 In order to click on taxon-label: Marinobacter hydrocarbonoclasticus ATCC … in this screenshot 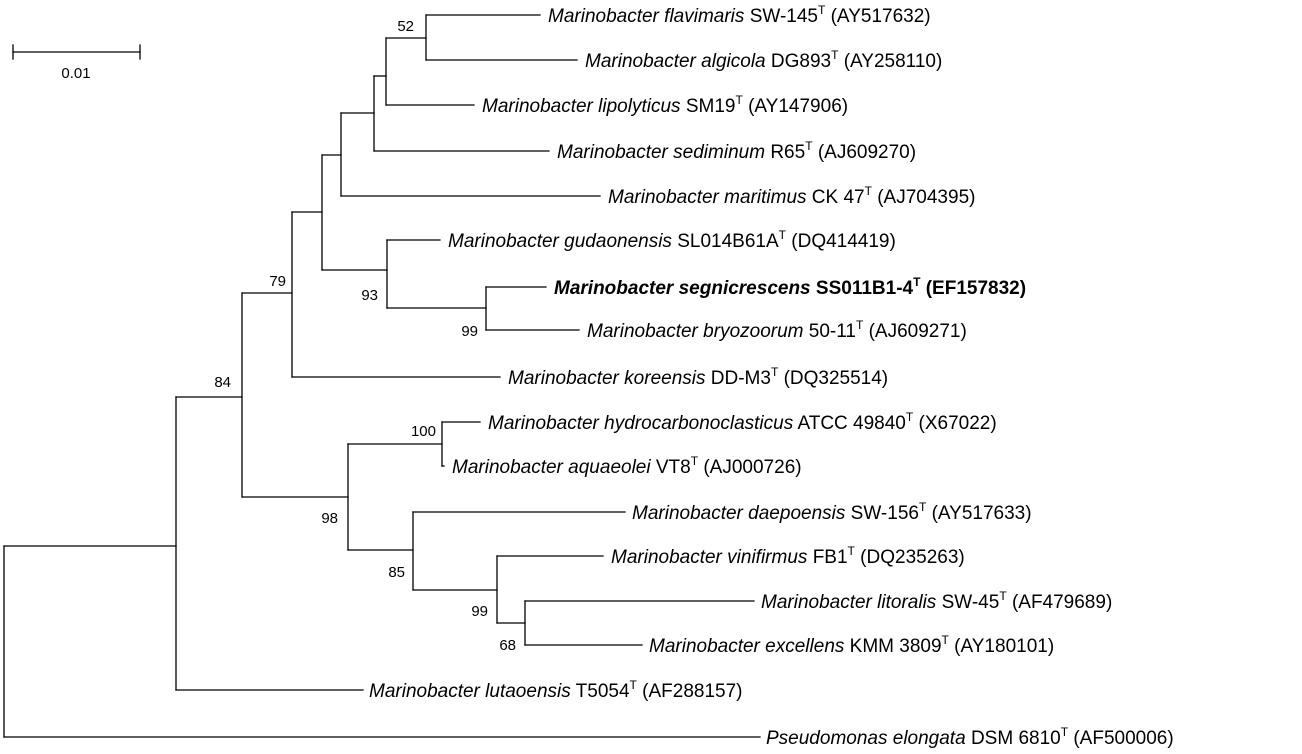, I will do `click(742, 422)`.